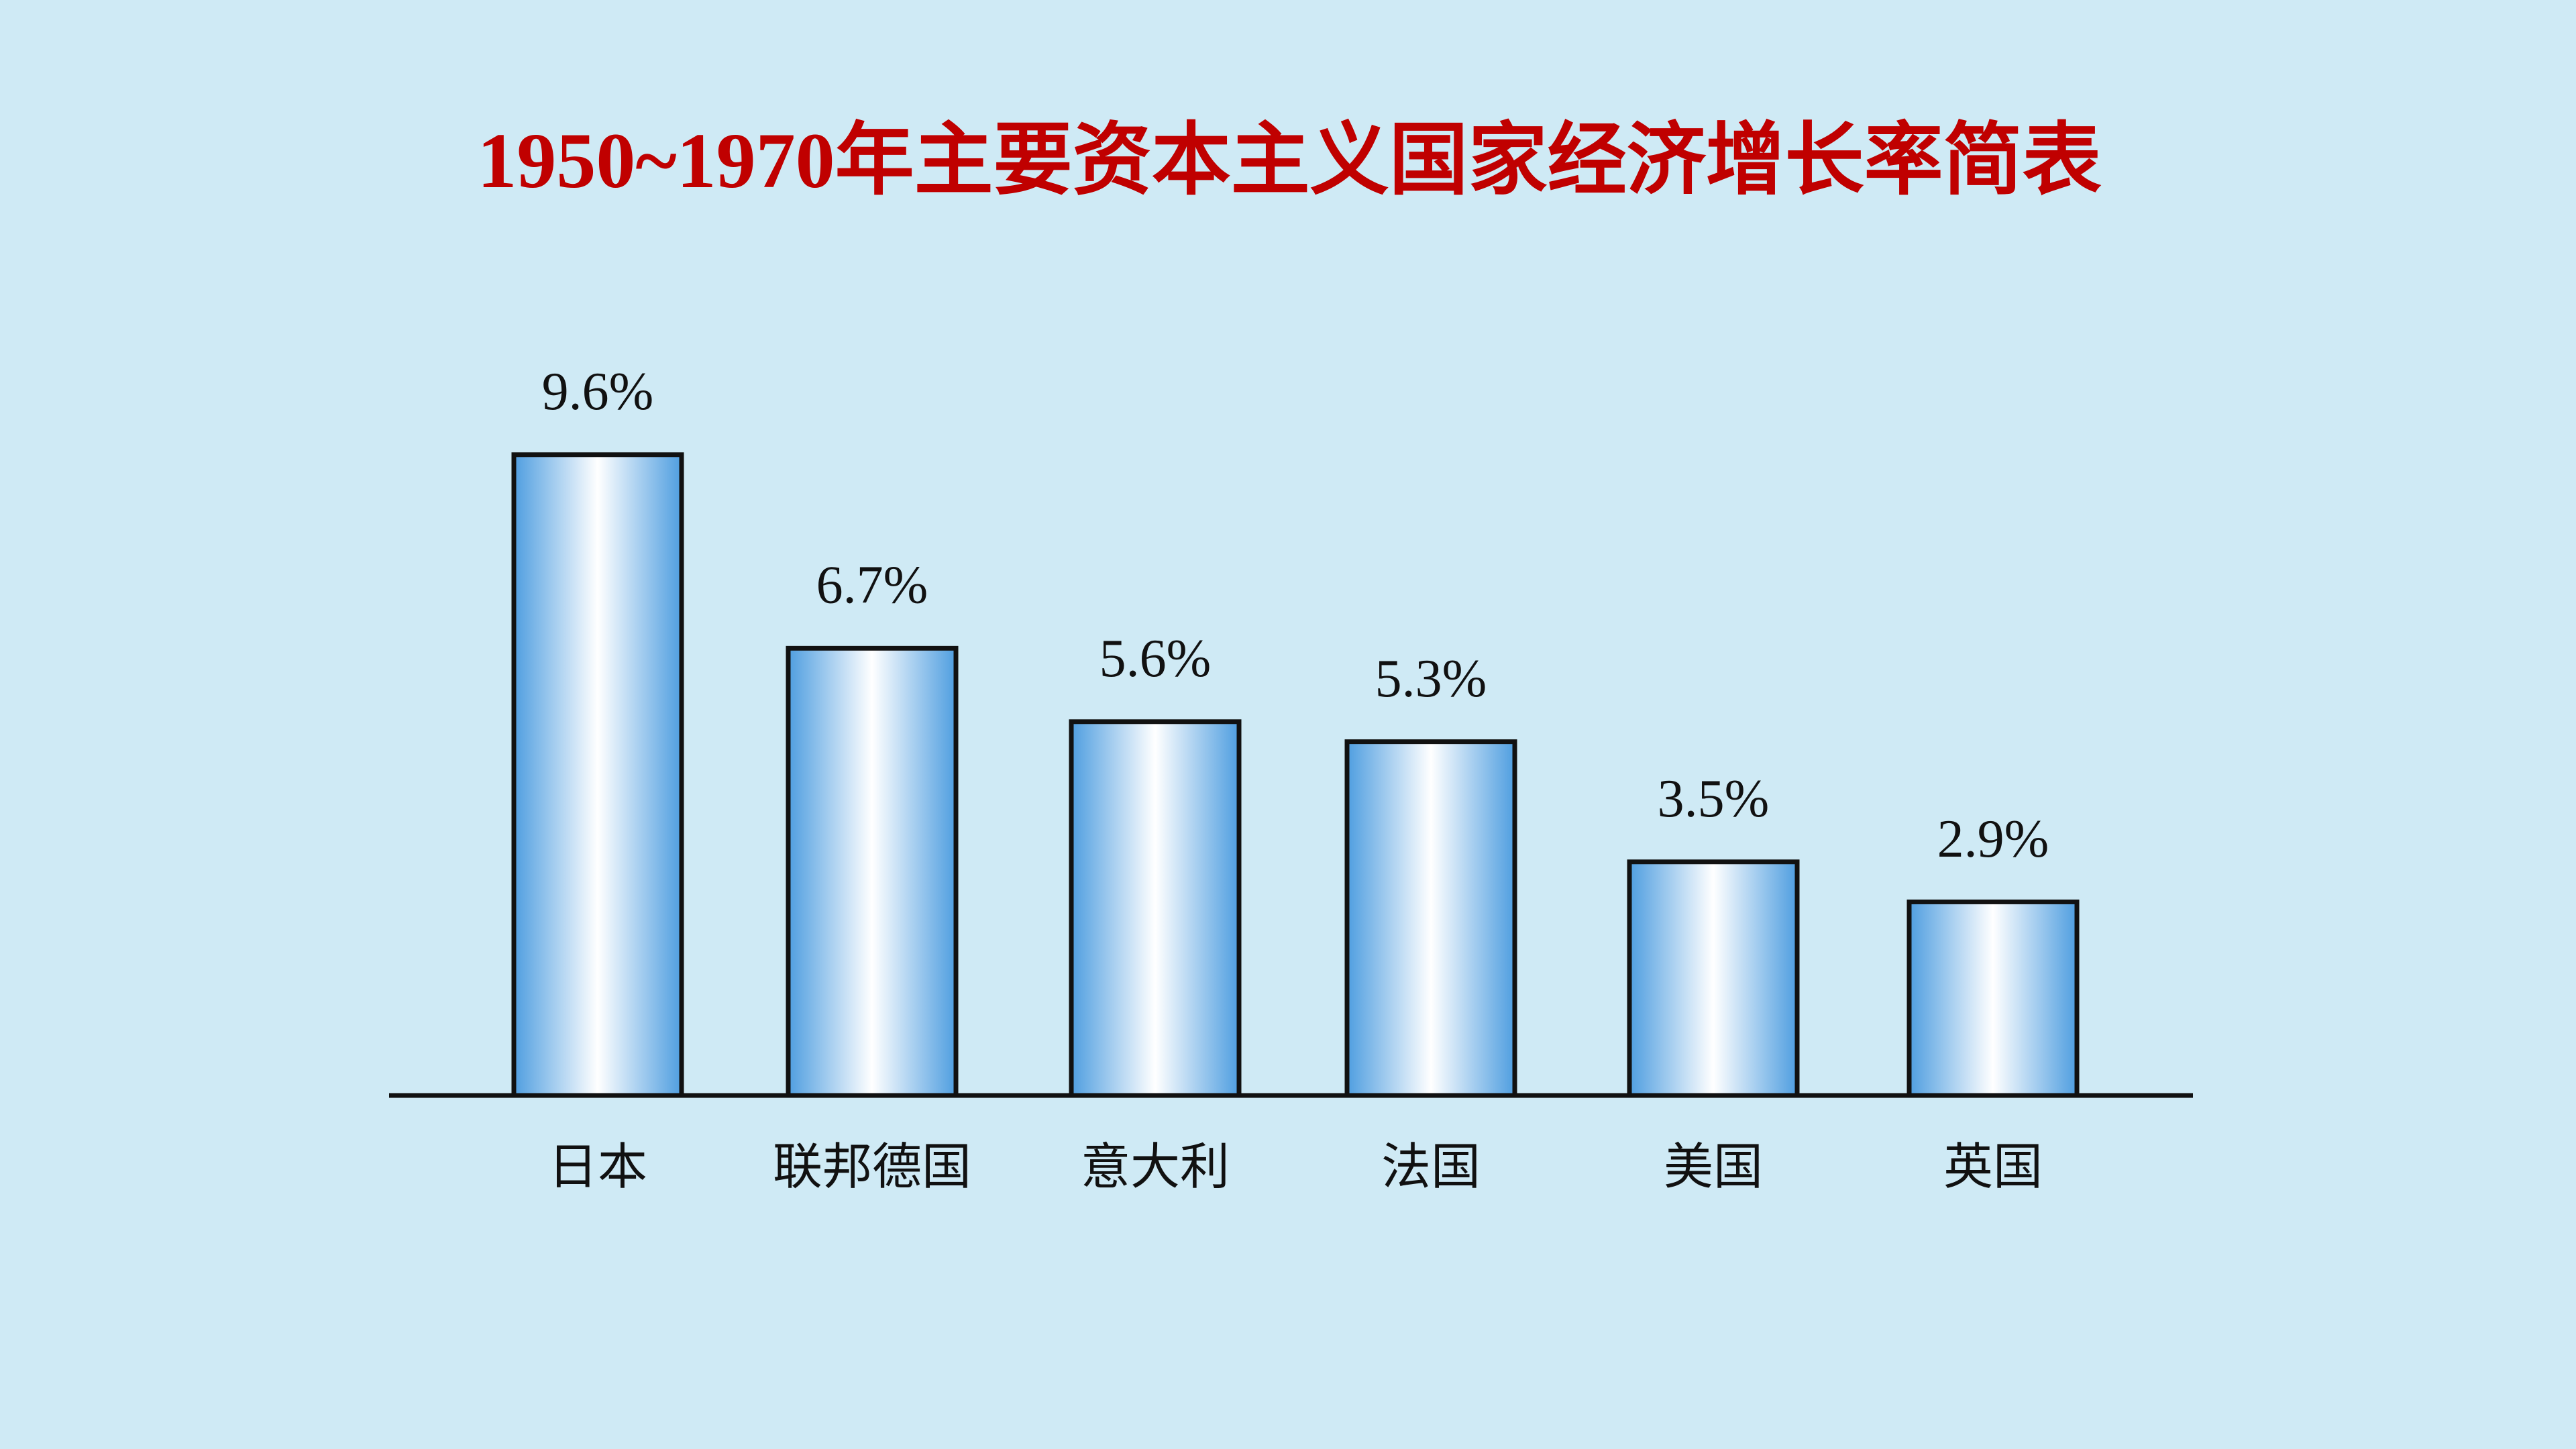  What do you see at coordinates (597, 1167) in the screenshot?
I see `x-tick-label: 日本` at bounding box center [597, 1167].